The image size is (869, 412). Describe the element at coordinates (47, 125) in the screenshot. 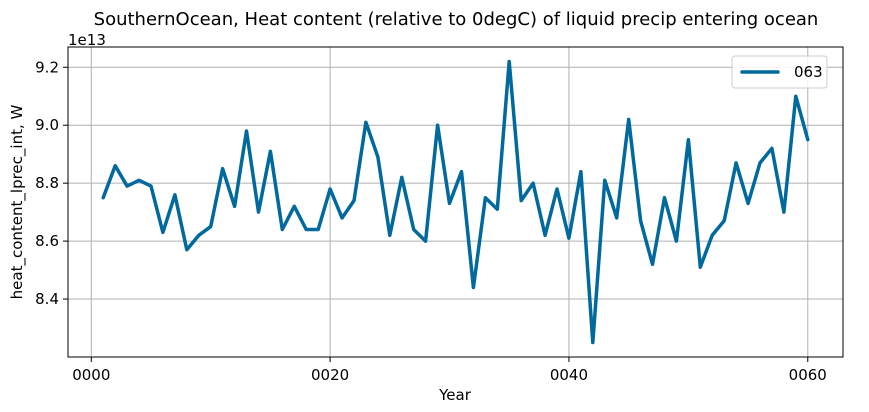

I see `y-tick-label: 9.0` at that location.